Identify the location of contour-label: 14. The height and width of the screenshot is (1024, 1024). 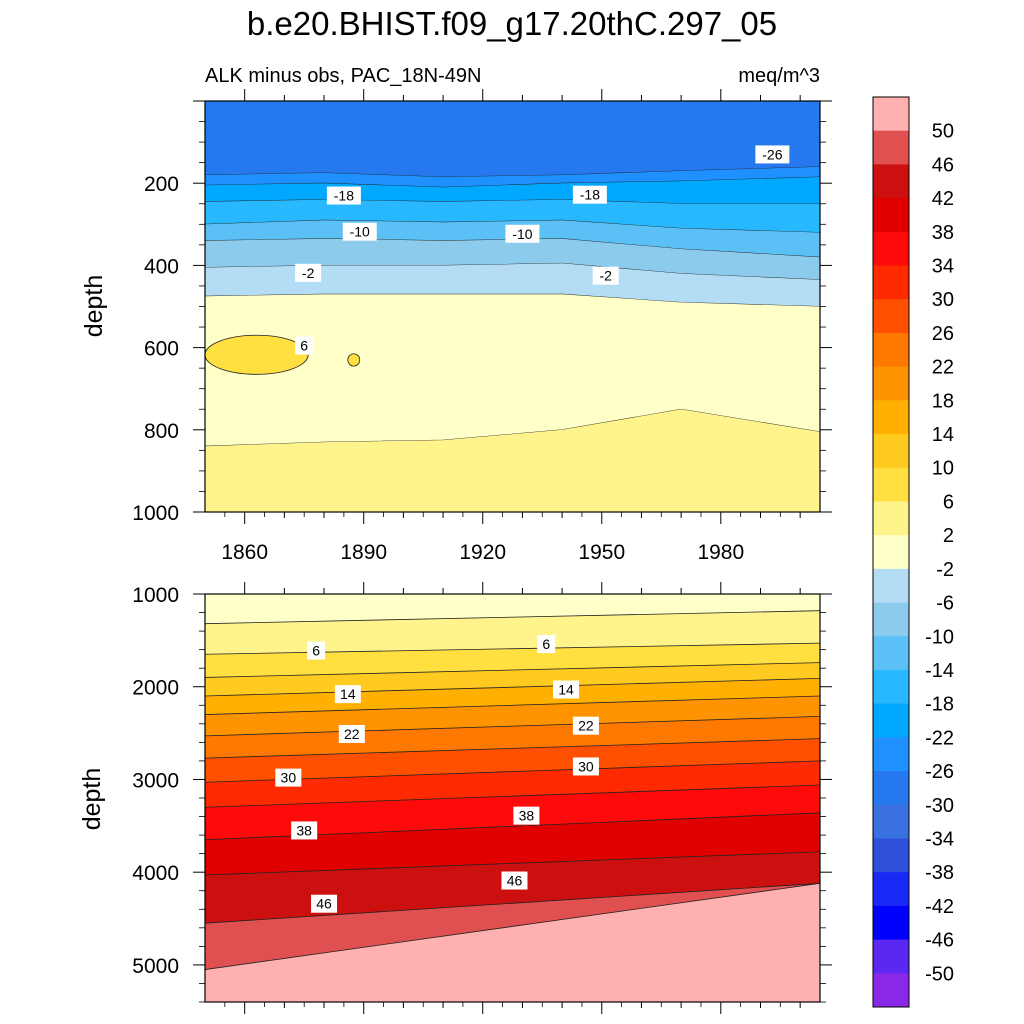
(347, 694).